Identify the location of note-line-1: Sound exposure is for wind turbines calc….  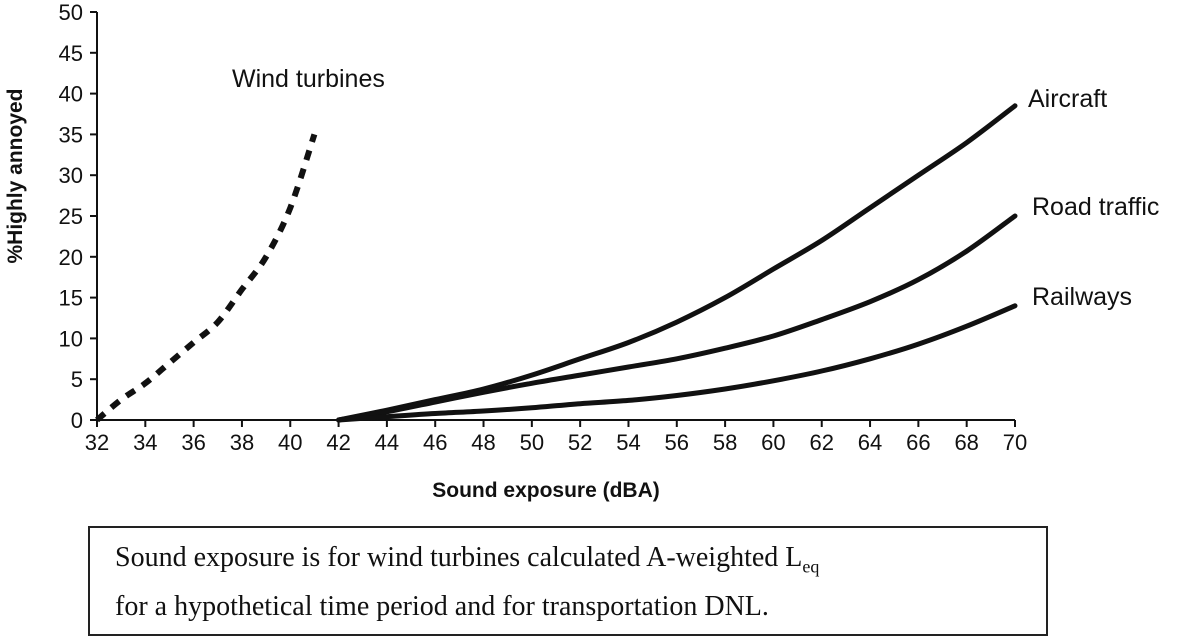
(580, 562).